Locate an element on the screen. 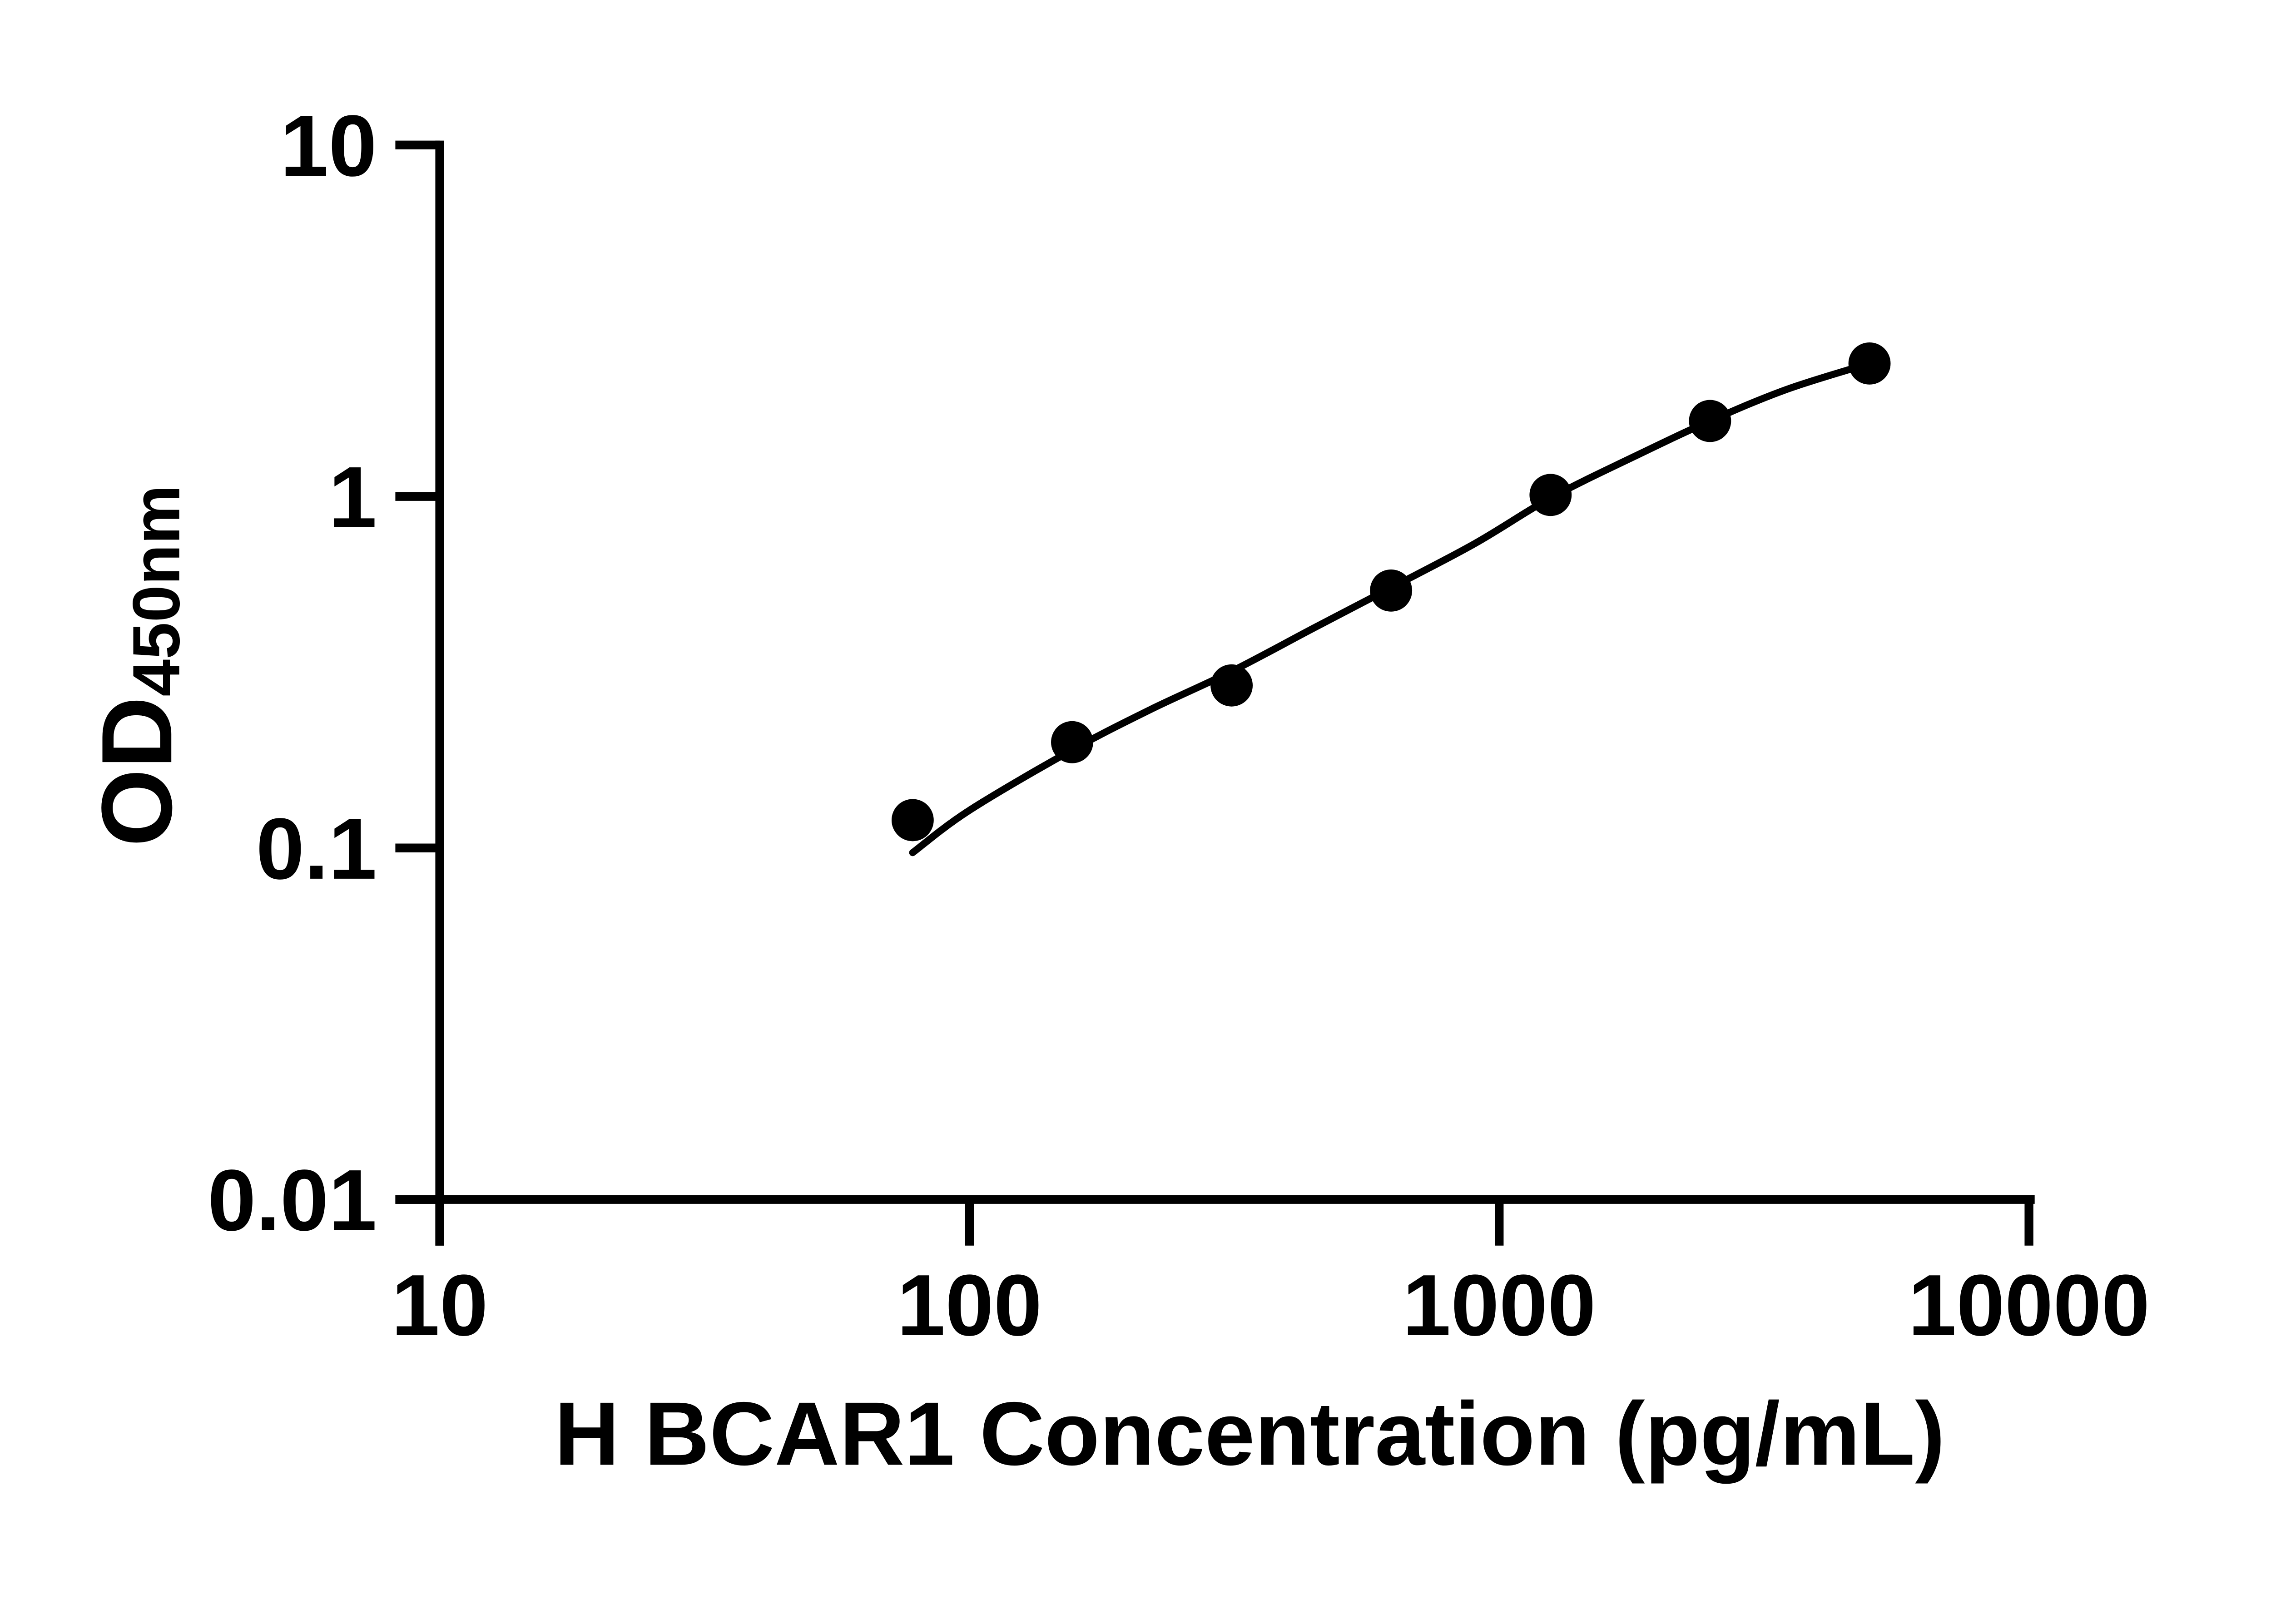  y-tick-label-0.01: 0.01 is located at coordinates (292, 1200).